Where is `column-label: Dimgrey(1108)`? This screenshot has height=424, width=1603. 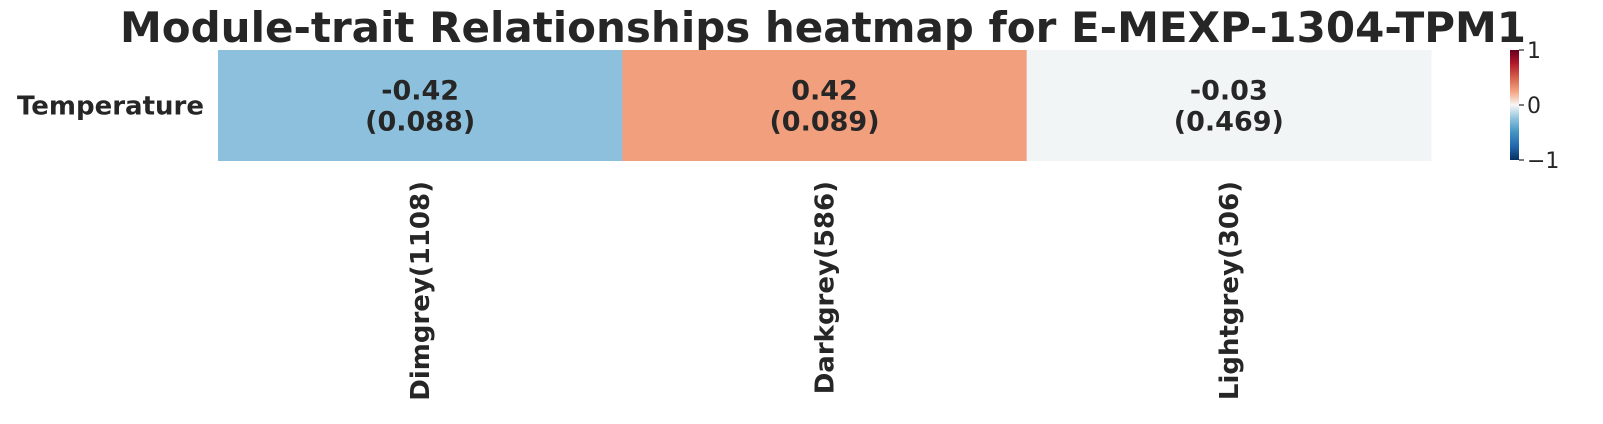 column-label: Dimgrey(1108) is located at coordinates (421, 291).